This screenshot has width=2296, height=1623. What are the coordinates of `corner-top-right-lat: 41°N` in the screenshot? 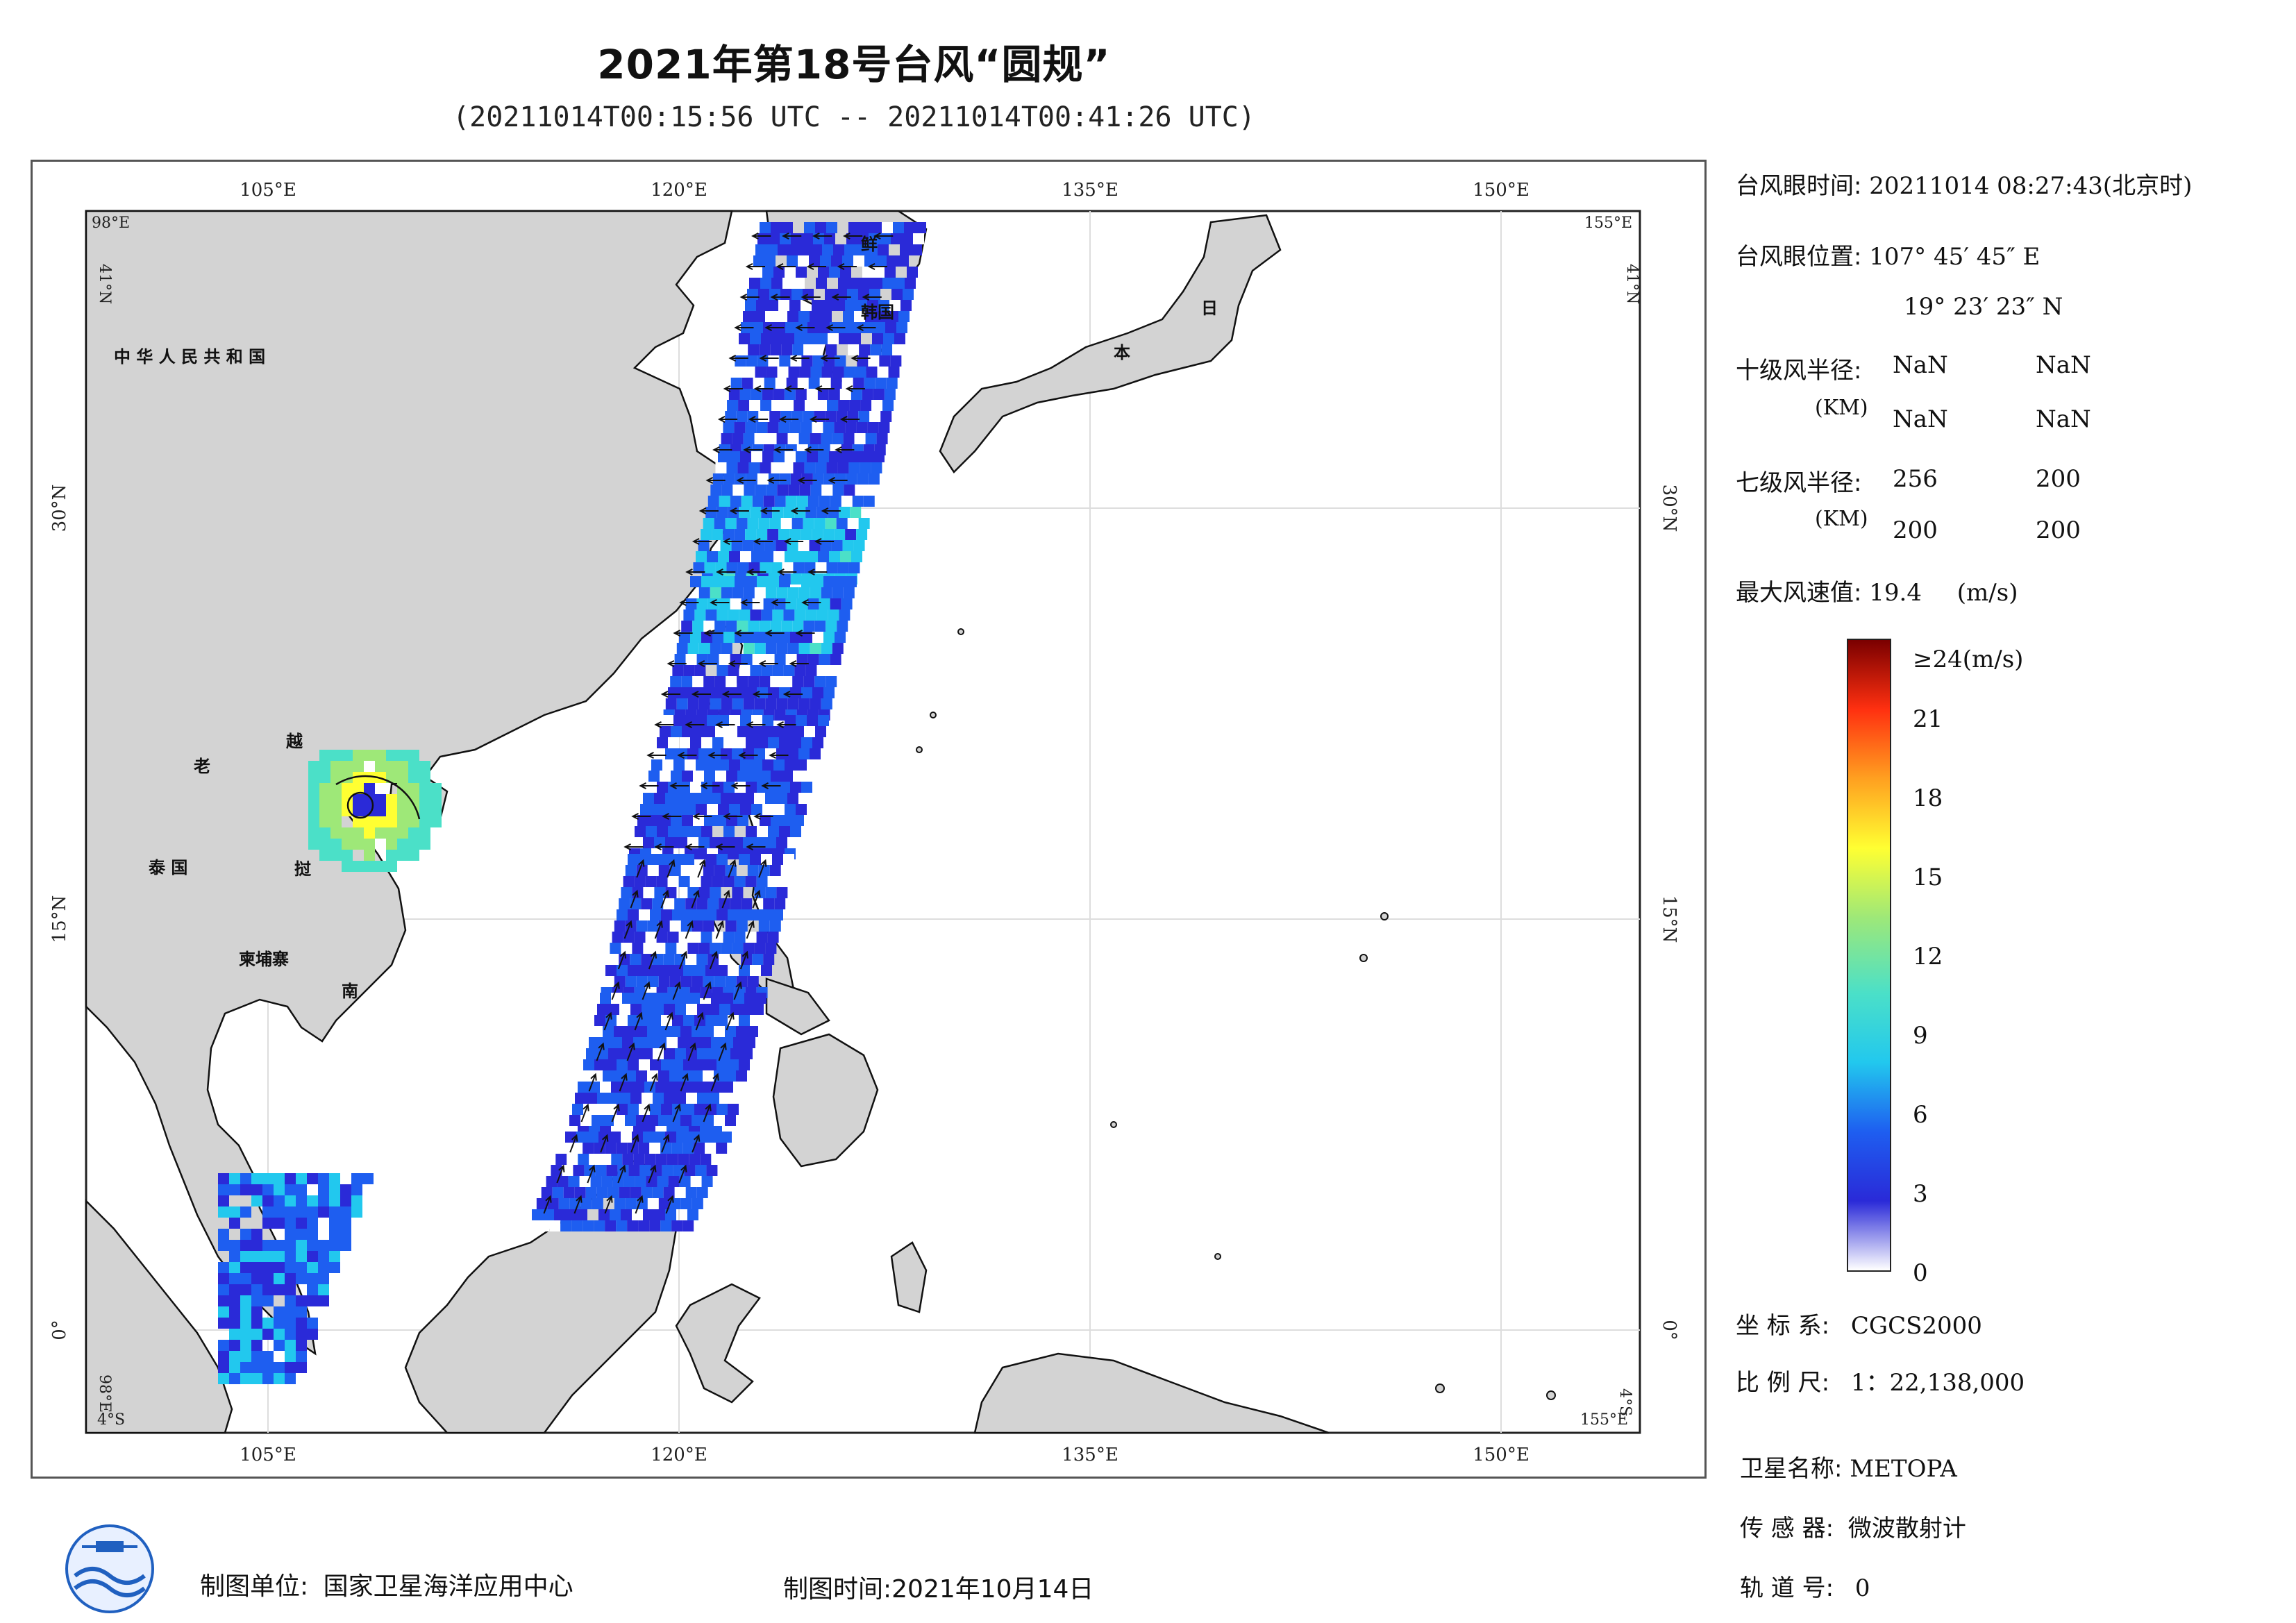 It's located at (1632, 284).